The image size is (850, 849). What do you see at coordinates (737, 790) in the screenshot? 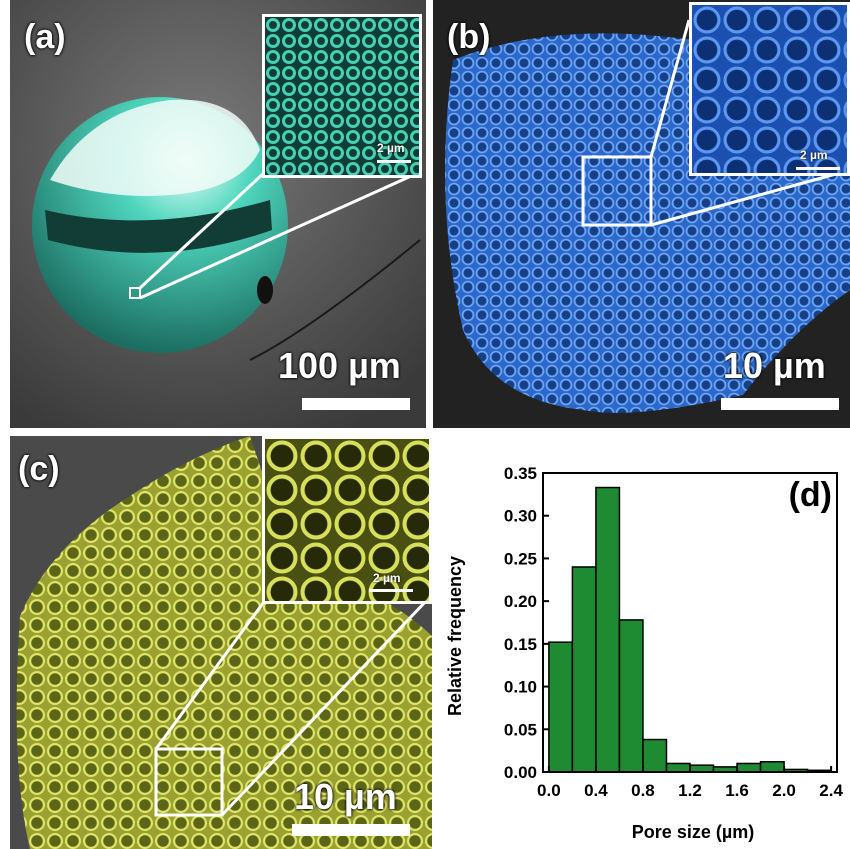
I see `x-tick-label: 1.6` at bounding box center [737, 790].